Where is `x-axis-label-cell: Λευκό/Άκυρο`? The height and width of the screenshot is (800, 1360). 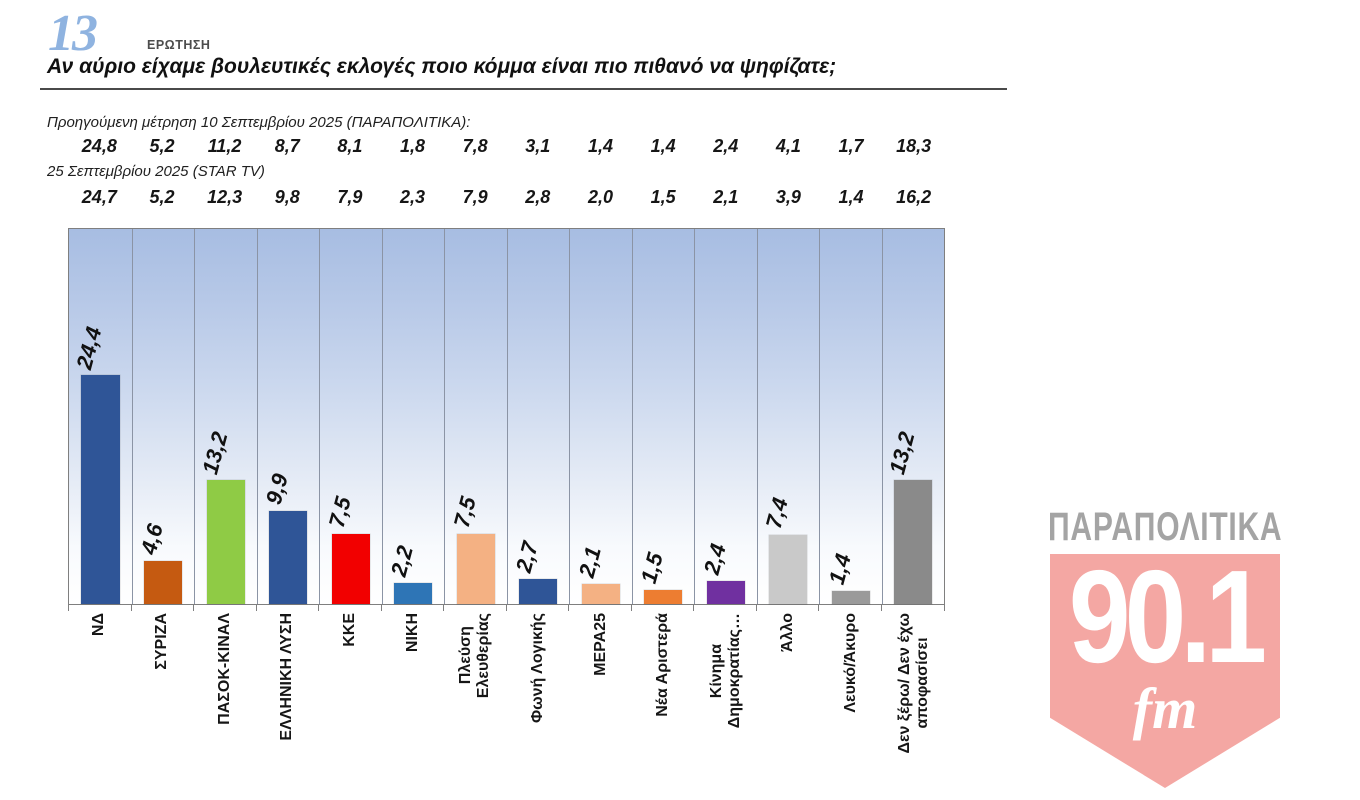
x-axis-label-cell: Λευκό/Άκυρο is located at coordinates (851, 704).